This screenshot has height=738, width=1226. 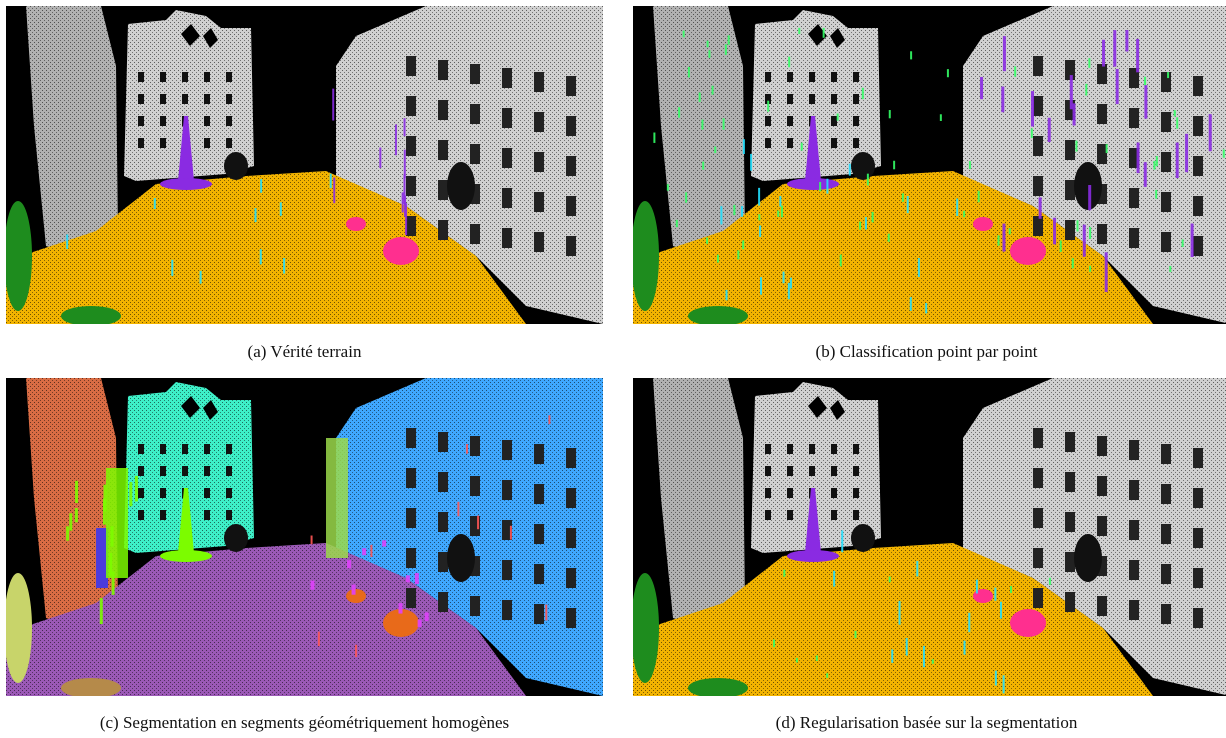 What do you see at coordinates (304, 351) in the screenshot?
I see `caption-a: (a) Vérité terrain` at bounding box center [304, 351].